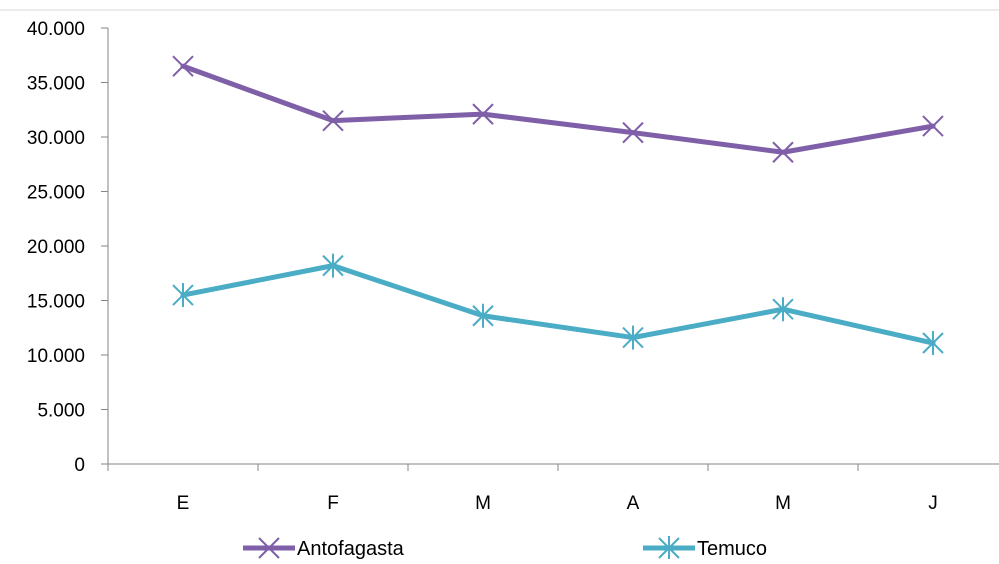 This screenshot has height=564, width=999. I want to click on x-tick-label: E, so click(183, 503).